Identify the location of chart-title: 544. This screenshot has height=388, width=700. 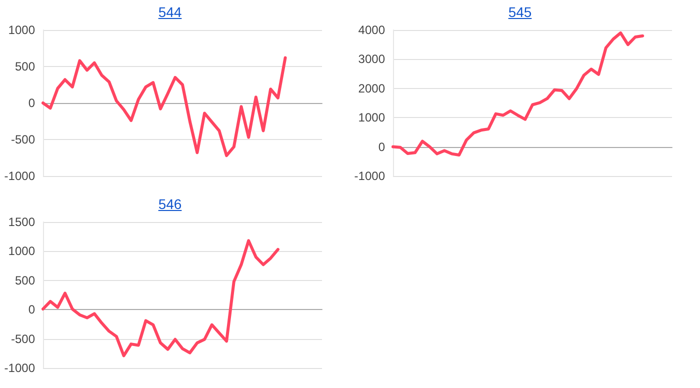
(170, 12).